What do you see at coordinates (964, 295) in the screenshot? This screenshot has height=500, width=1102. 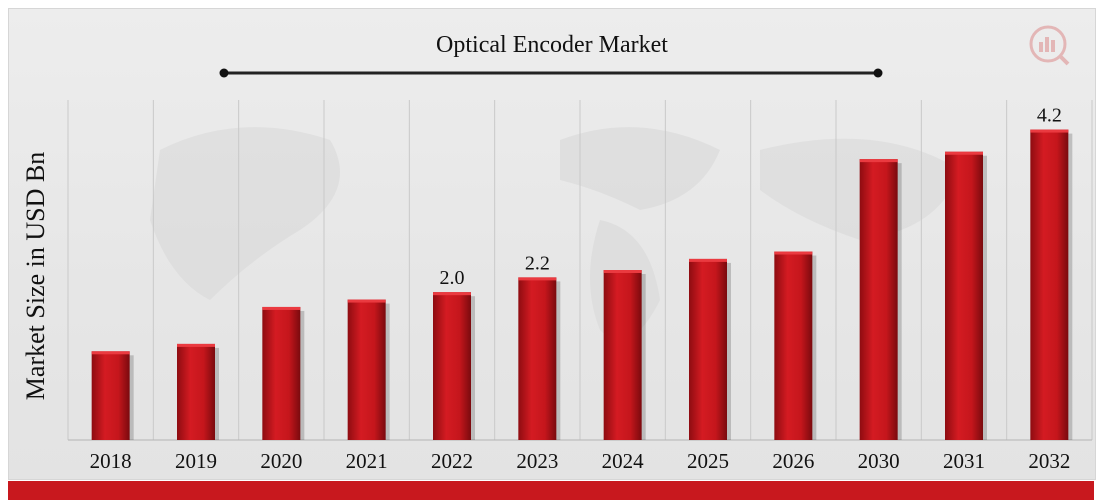 I see `bar-2031` at bounding box center [964, 295].